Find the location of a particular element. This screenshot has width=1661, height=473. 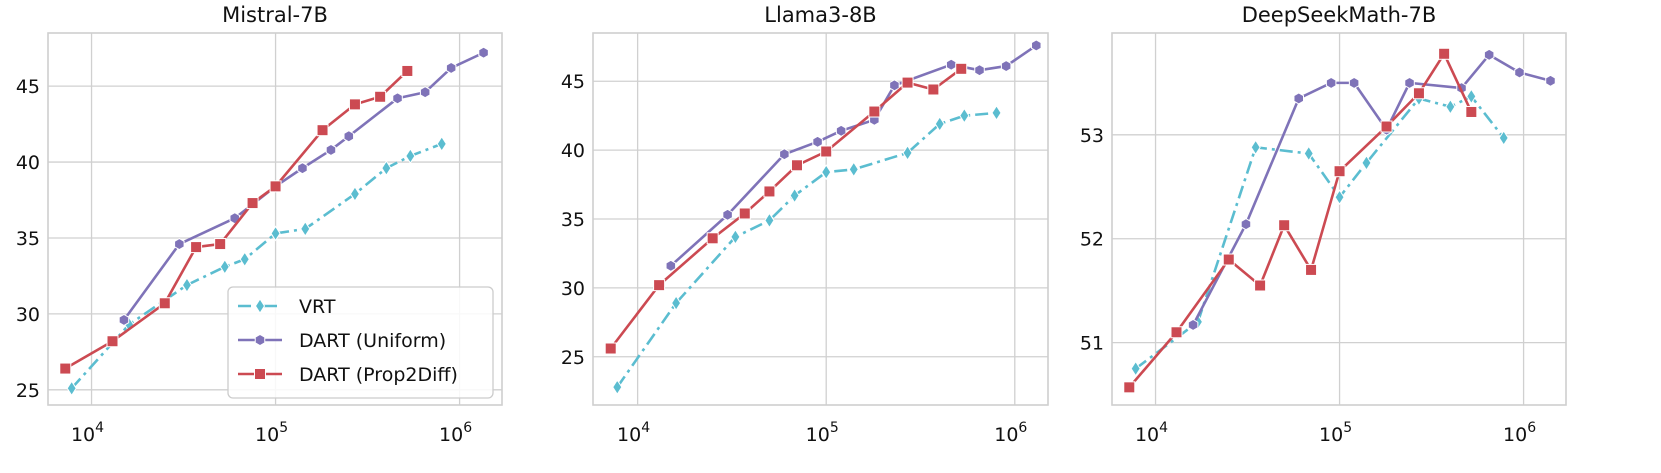

x-tick-label: 10⁵ is located at coordinates (822, 433).